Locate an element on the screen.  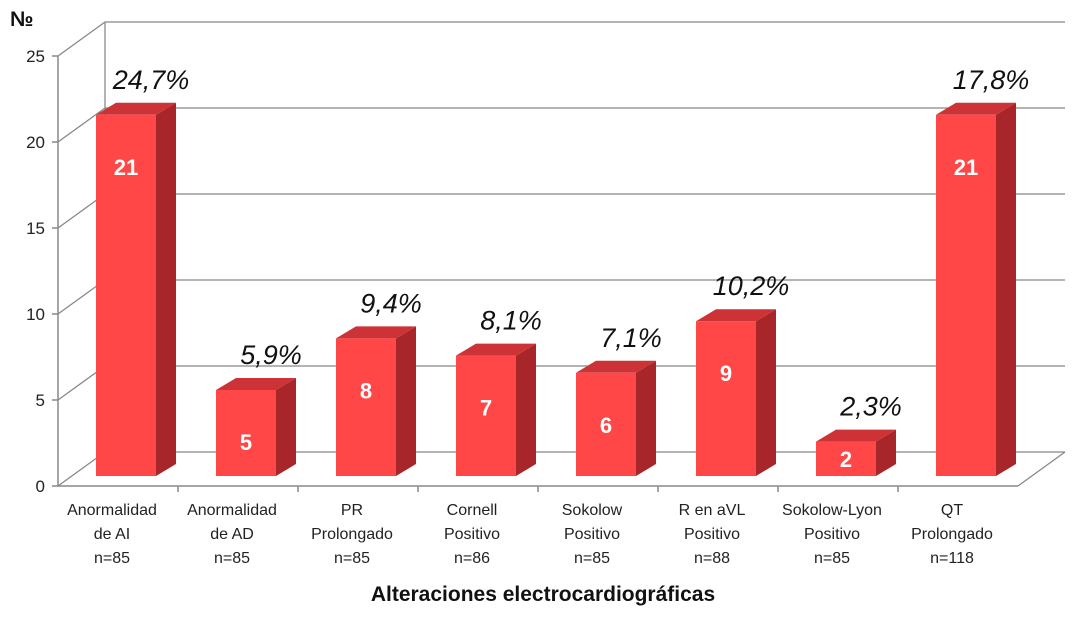
x-category-label: n=118 is located at coordinates (952, 558).